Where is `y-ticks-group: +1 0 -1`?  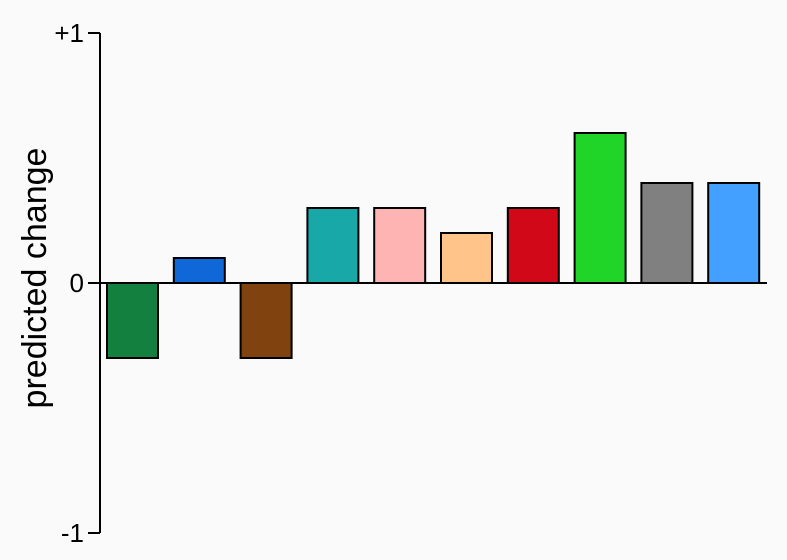
y-ticks-group: +1 0 -1 is located at coordinates (77, 283).